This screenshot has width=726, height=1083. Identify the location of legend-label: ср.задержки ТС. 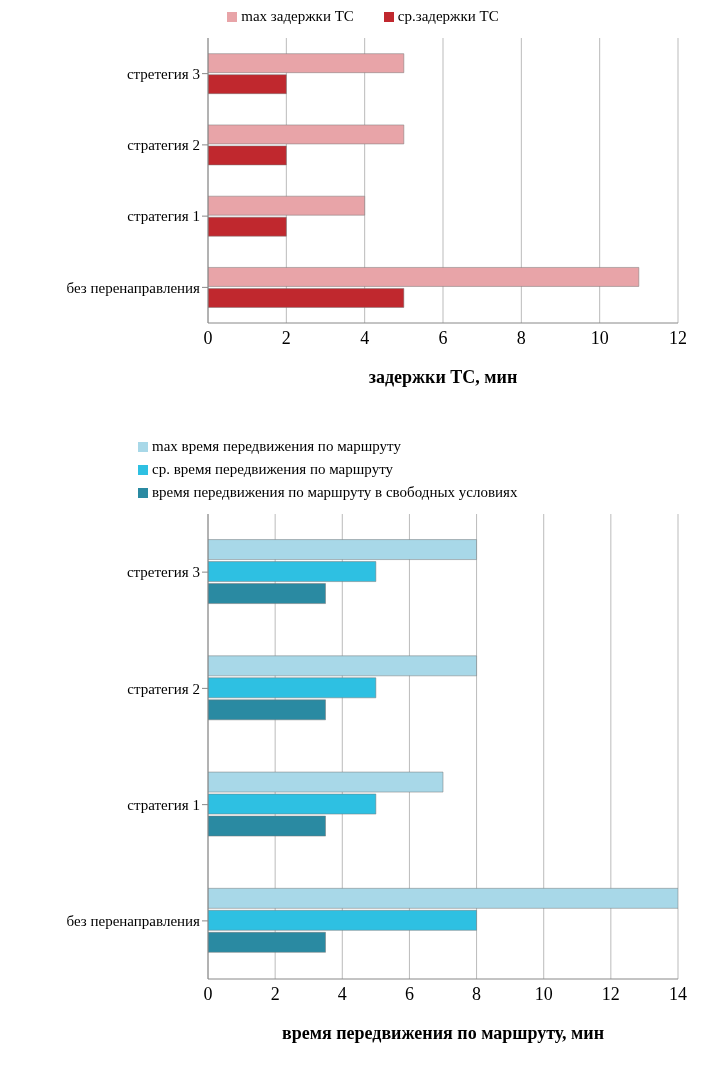
(448, 16).